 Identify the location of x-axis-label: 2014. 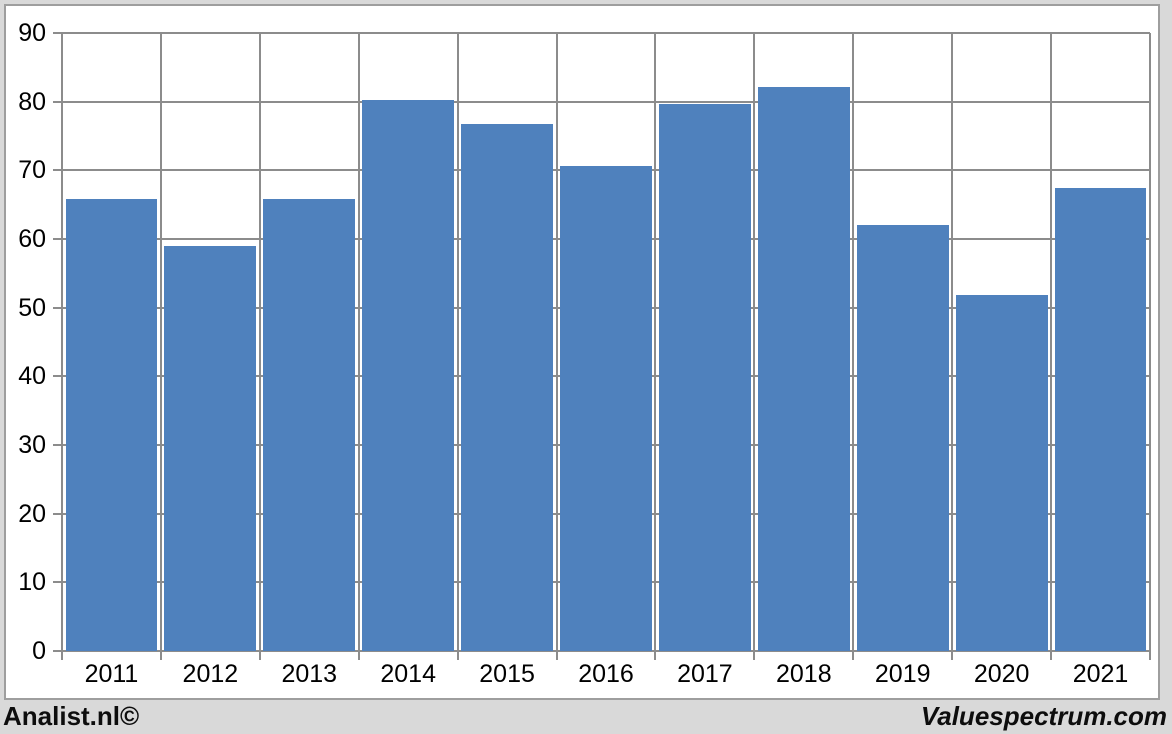
(408, 674).